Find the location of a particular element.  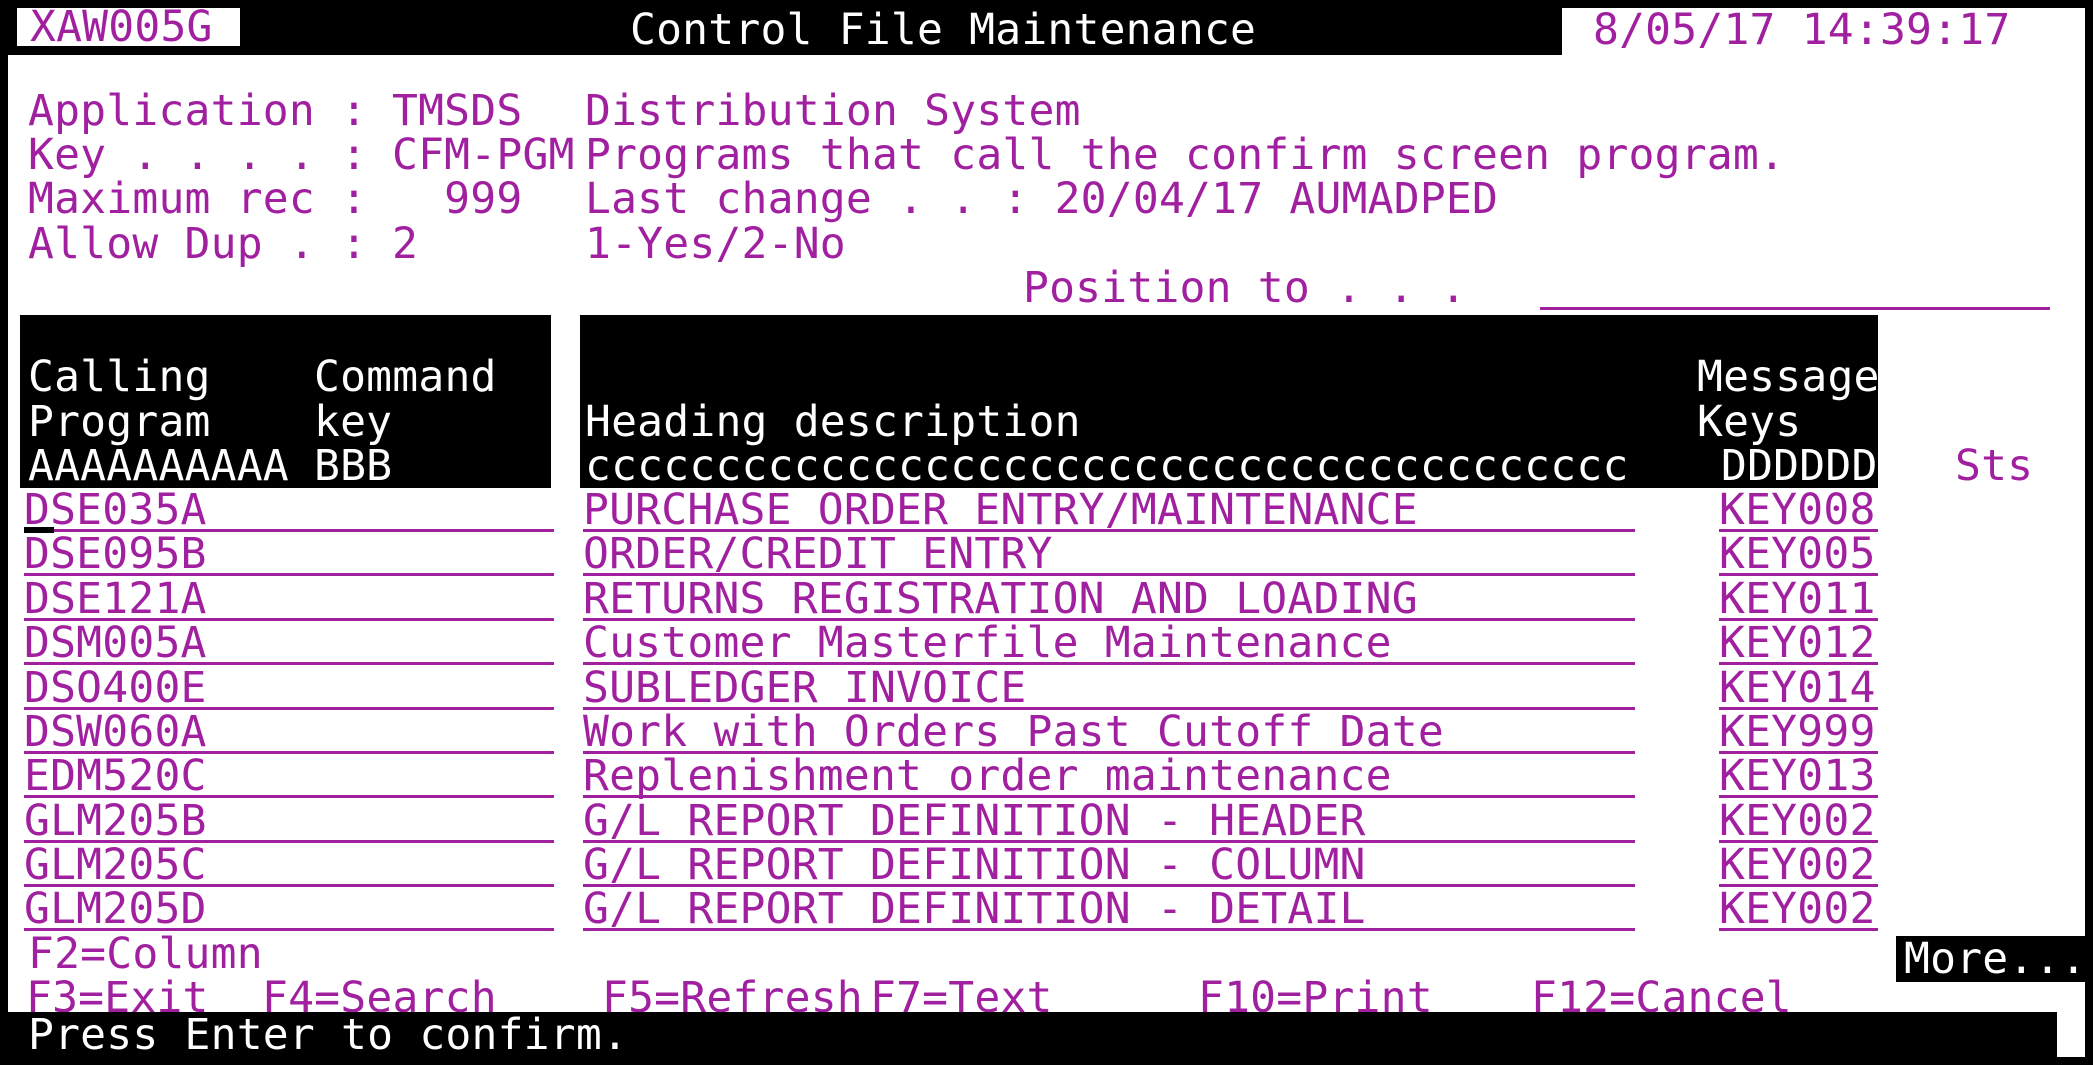

program-id: XAW005G is located at coordinates (121, 27).